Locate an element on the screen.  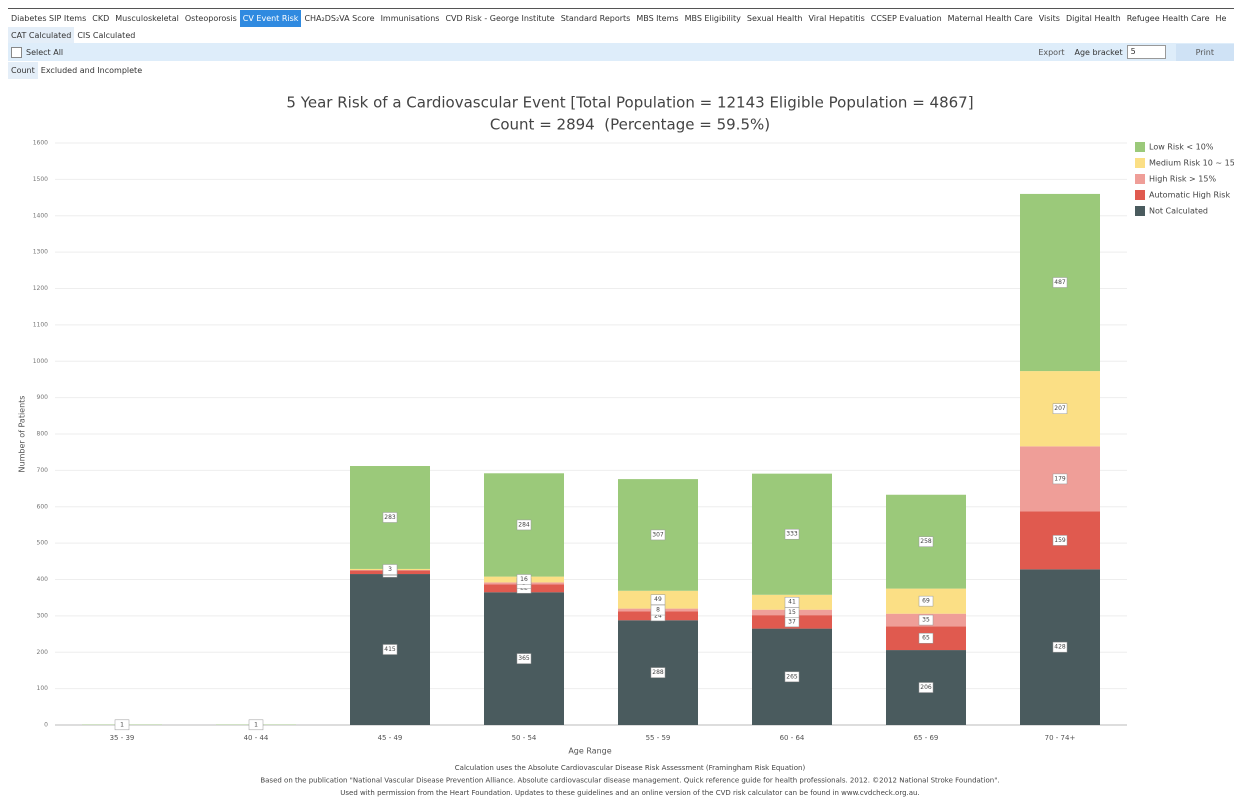
data-label: 16 is located at coordinates (524, 579).